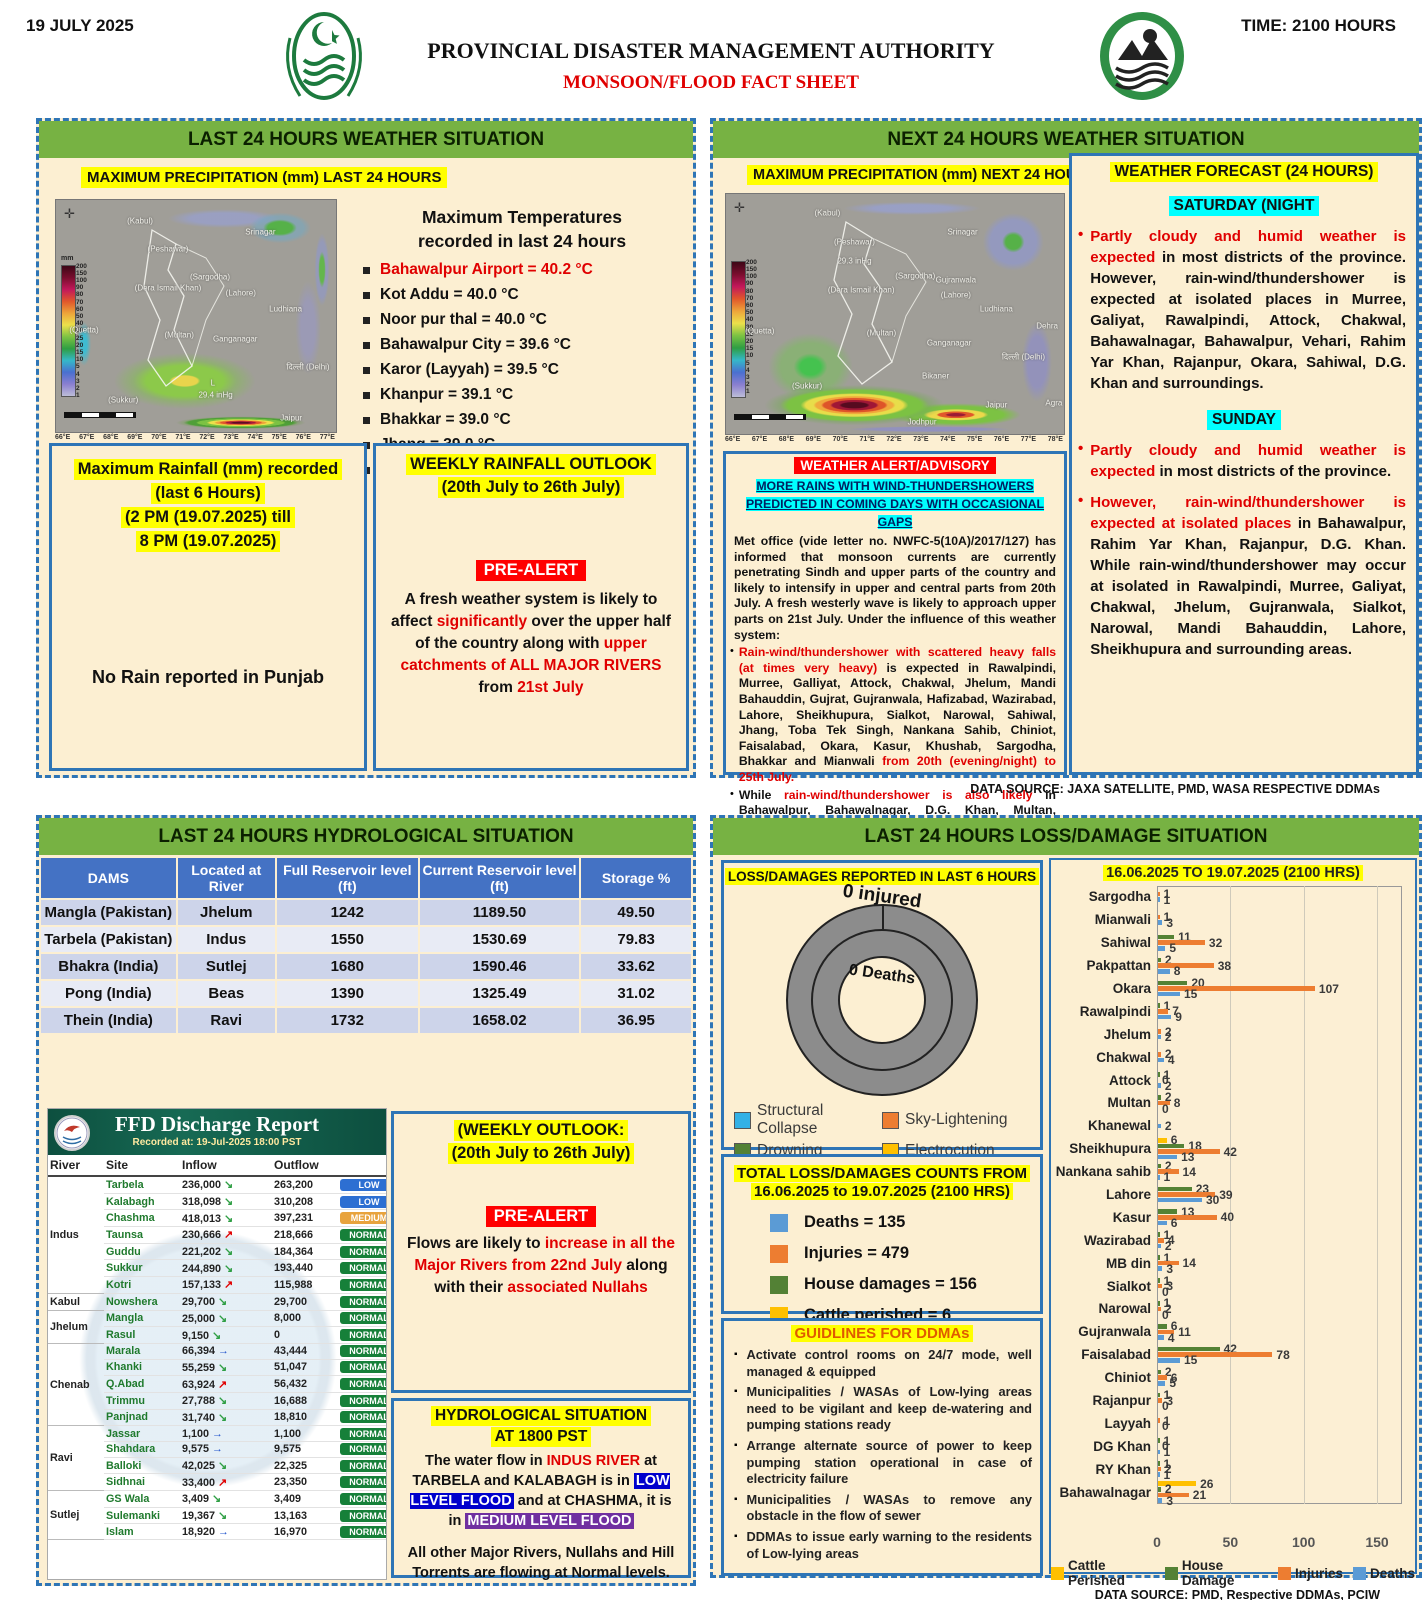  Describe the element at coordinates (179, 335) in the screenshot. I see `map-place-label: (Multan)` at that location.